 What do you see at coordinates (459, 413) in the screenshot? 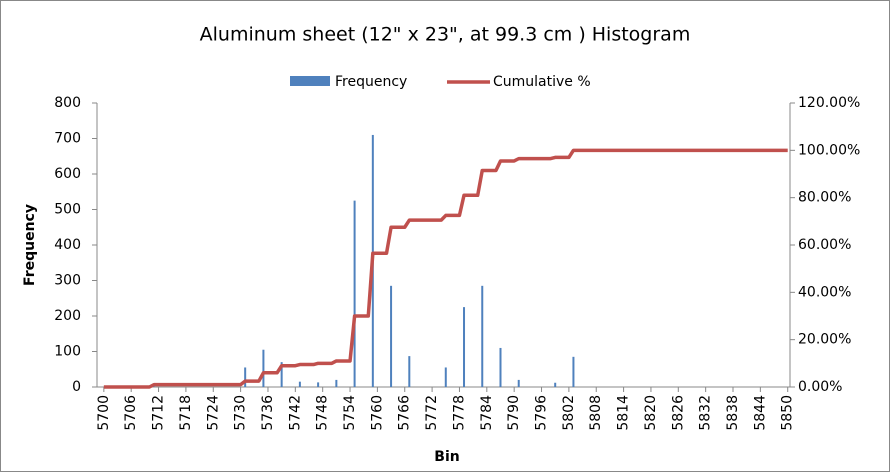
I see `x-tick-label: 5778` at bounding box center [459, 413].